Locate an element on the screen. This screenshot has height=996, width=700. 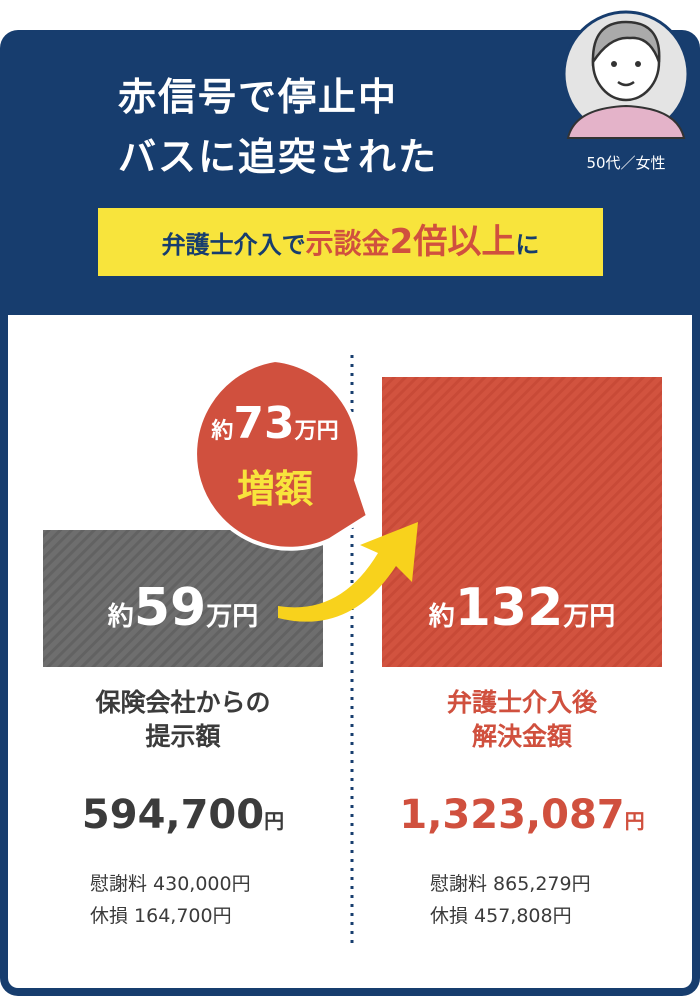
banner is located at coordinates (350, 242).